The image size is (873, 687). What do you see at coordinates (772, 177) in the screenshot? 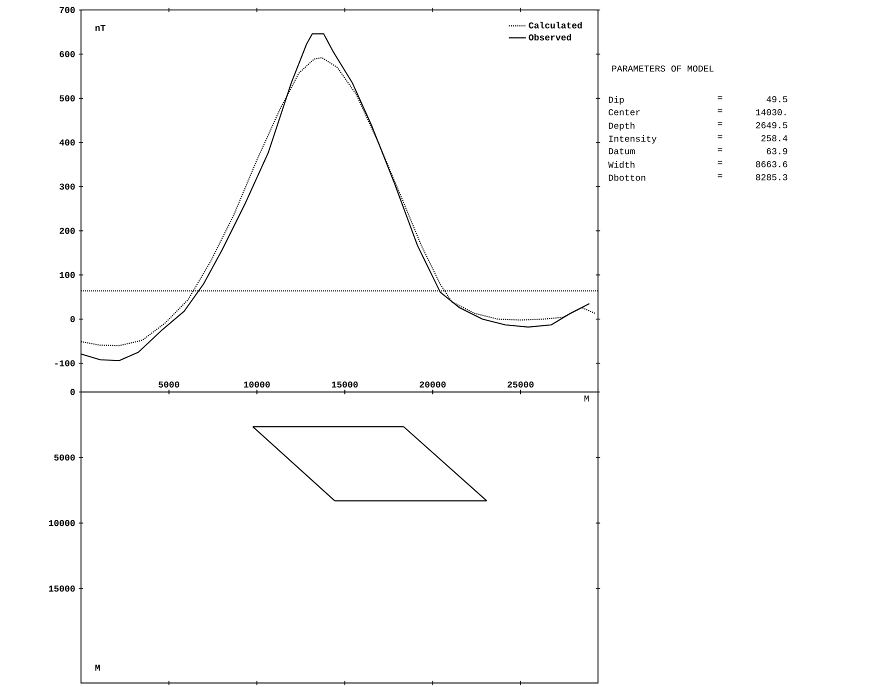
I see `text: 8285.3` at bounding box center [772, 177].